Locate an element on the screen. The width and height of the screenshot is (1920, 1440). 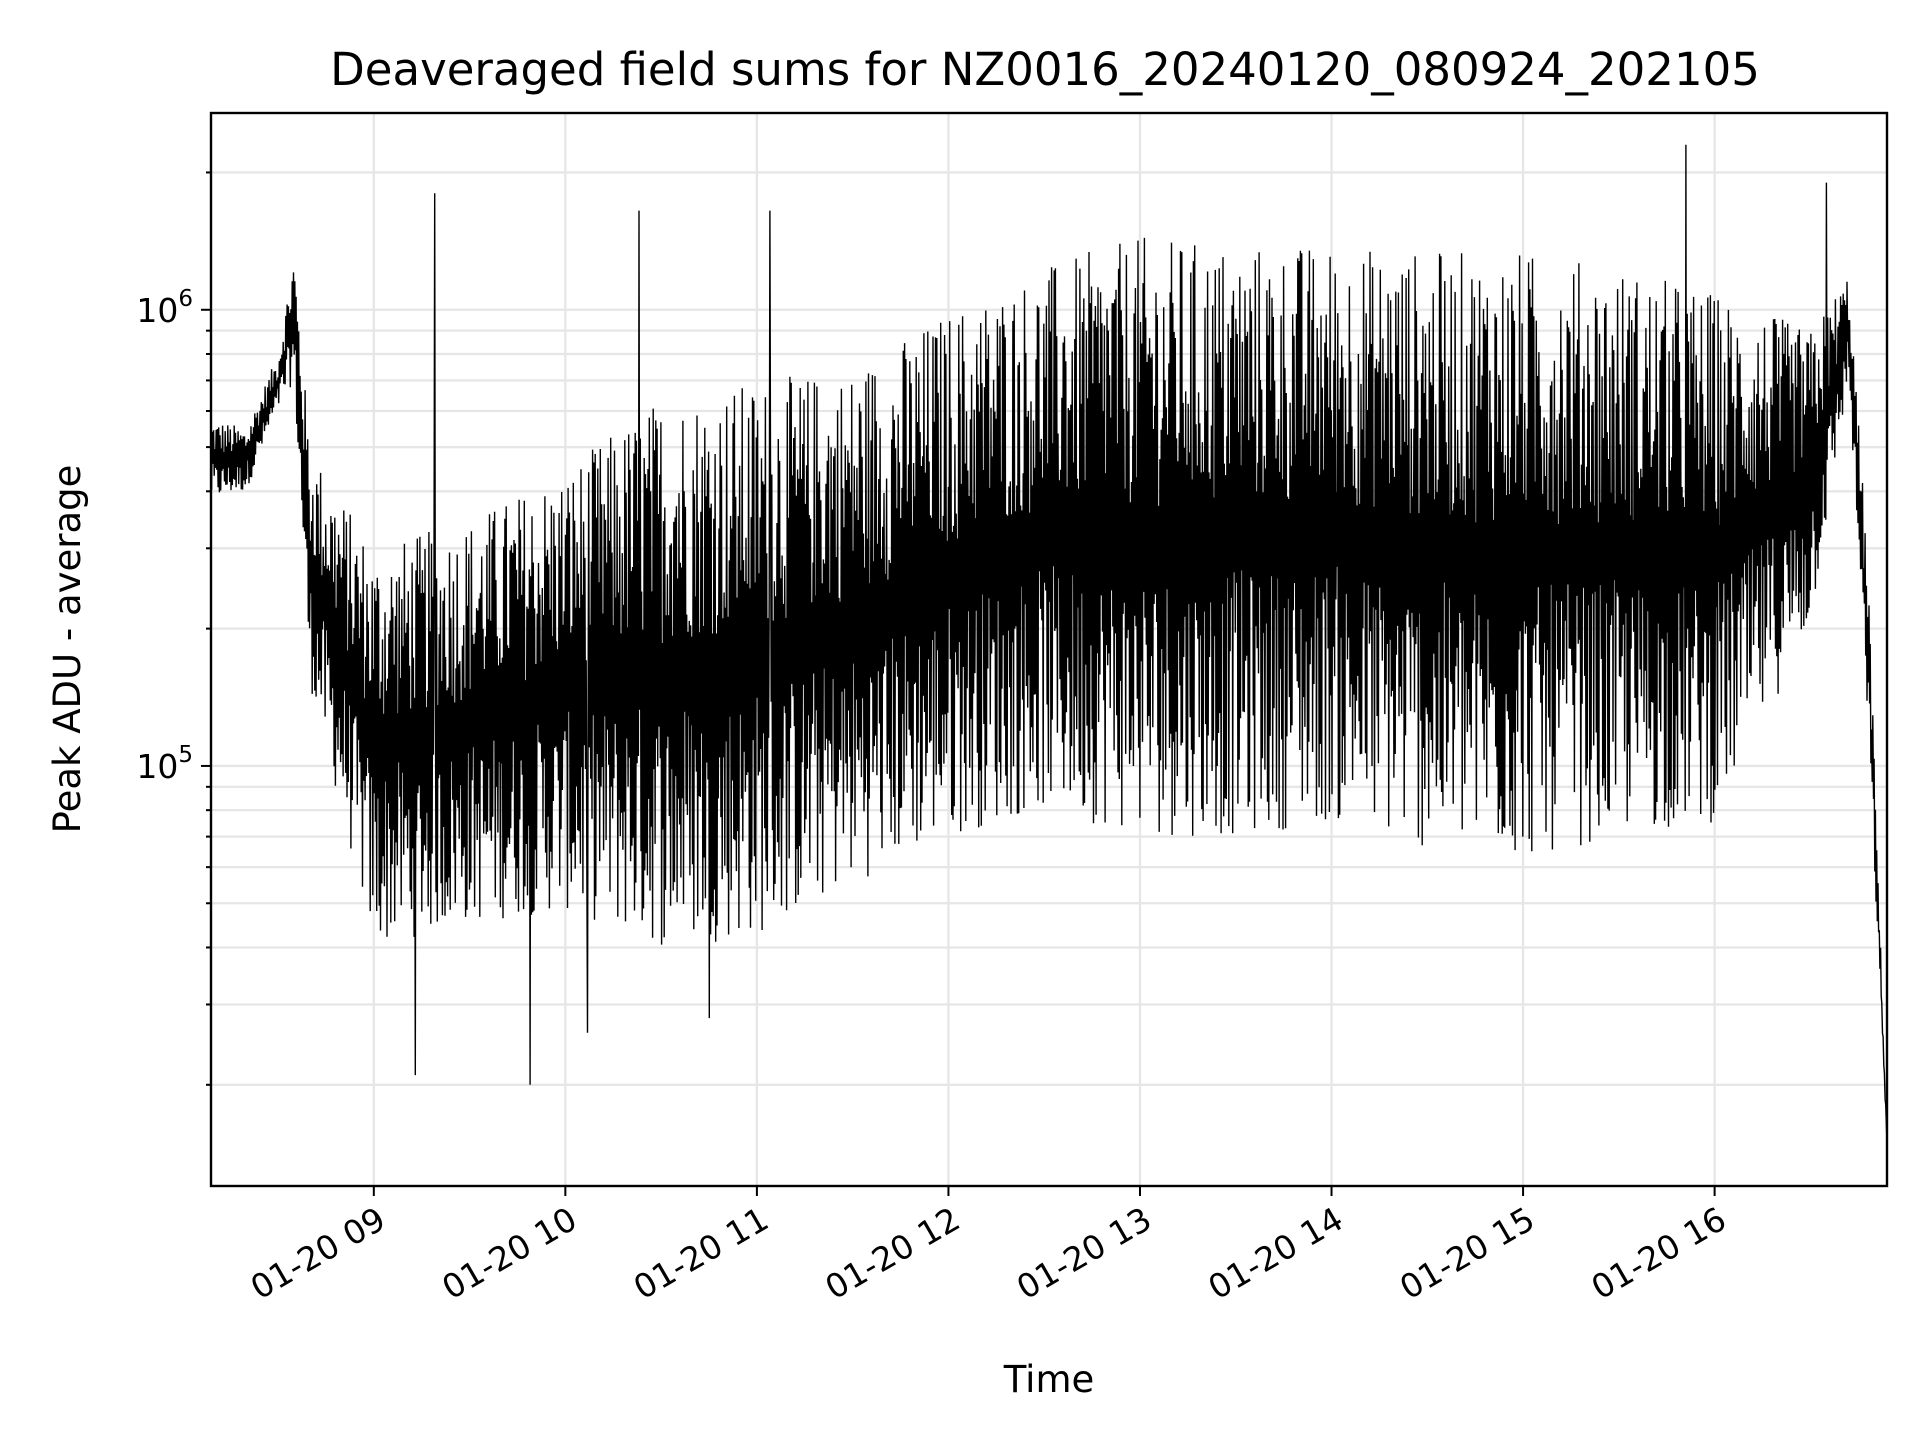
x-tick-label: 01-20 14 is located at coordinates (1276, 1253).